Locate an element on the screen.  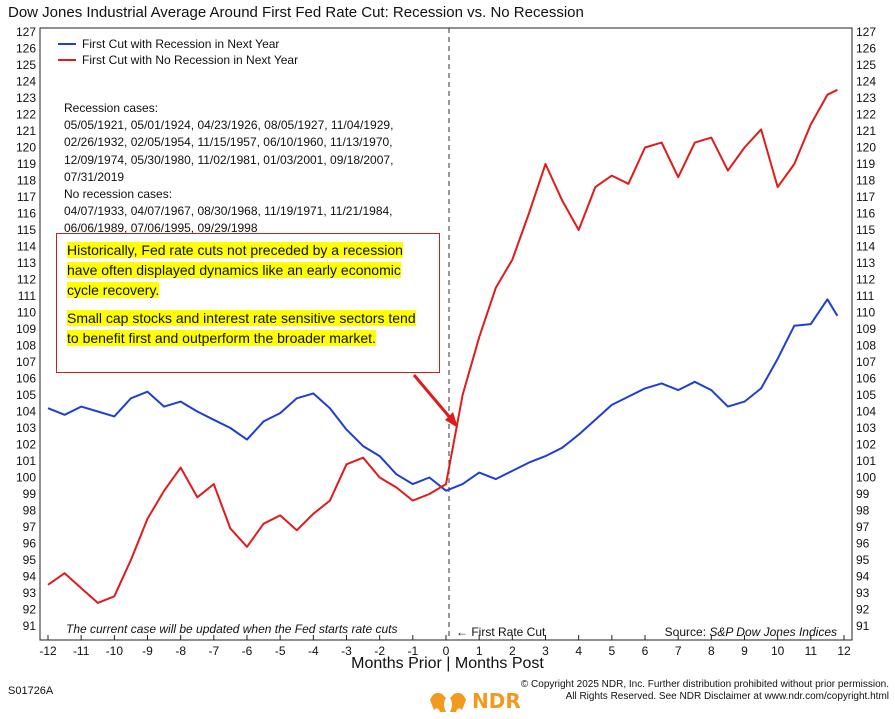
y-tick-label-right: 101 is located at coordinates (866, 461).